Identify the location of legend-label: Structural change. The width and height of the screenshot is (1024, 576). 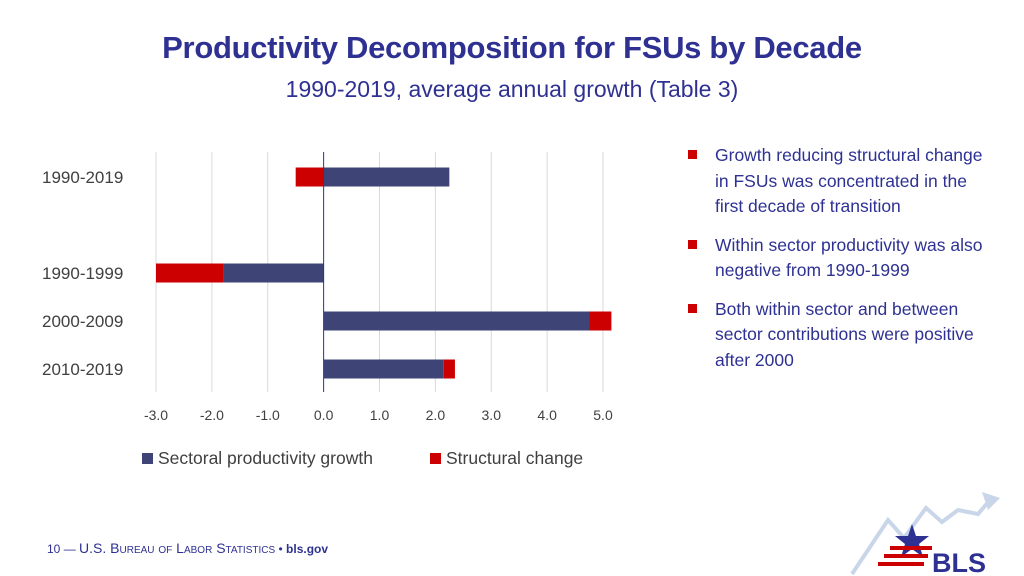
(514, 458).